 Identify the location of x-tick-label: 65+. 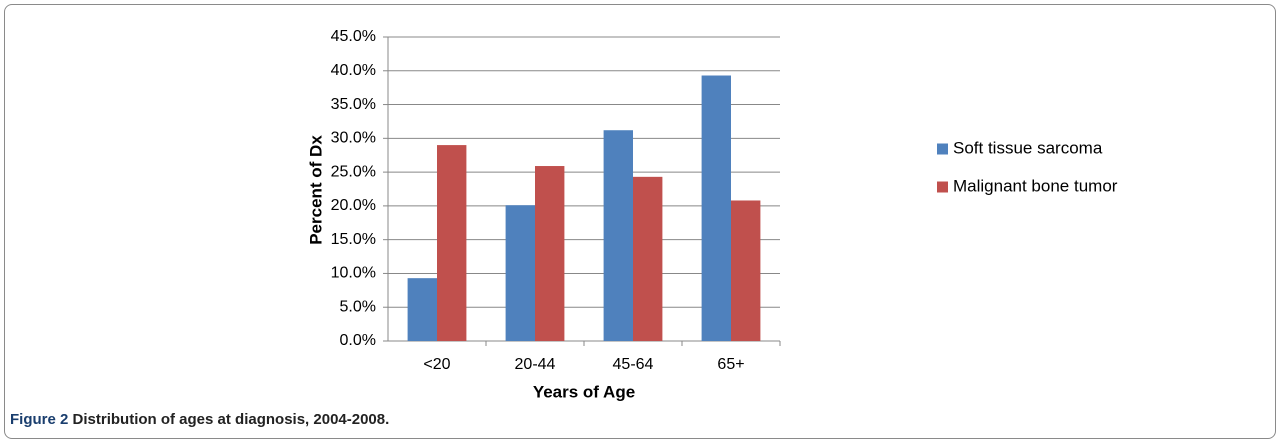
(730, 364).